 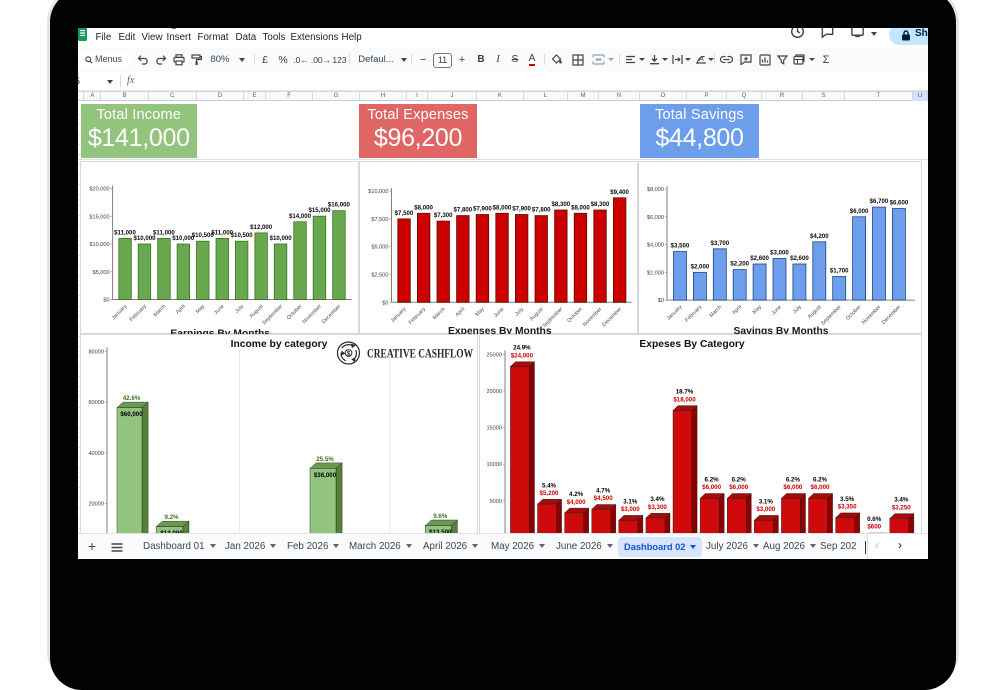 What do you see at coordinates (494, 465) in the screenshot?
I see `svg-text: 10000` at bounding box center [494, 465].